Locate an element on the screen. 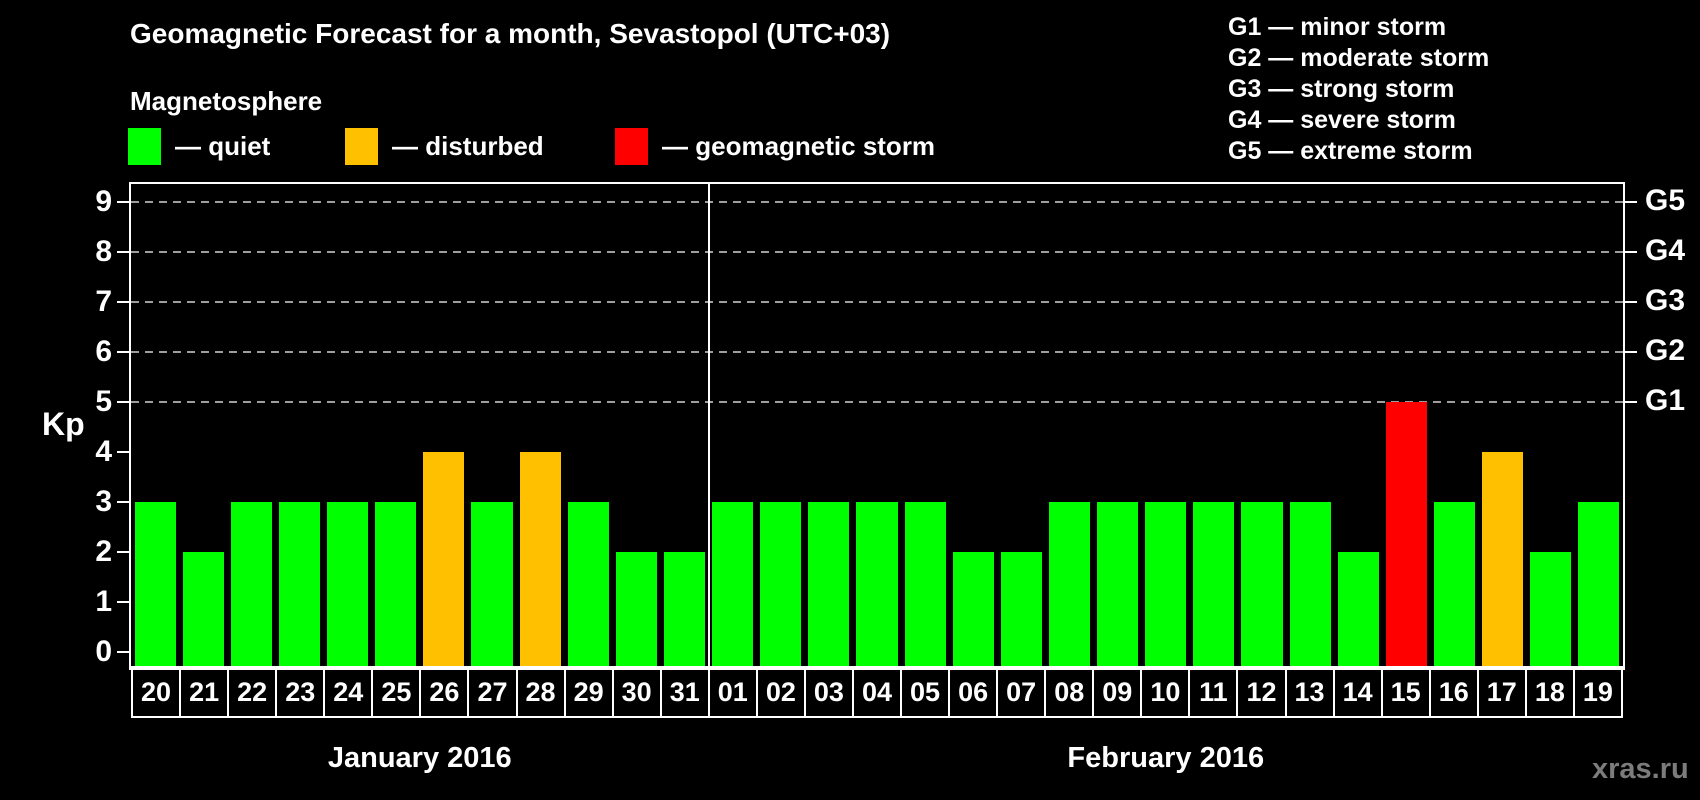  day-label-22: 22 is located at coordinates (252, 692).